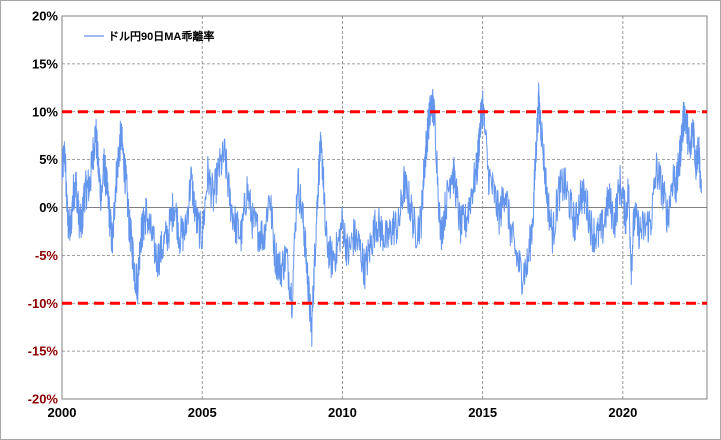 Image resolution: width=721 pixels, height=440 pixels. What do you see at coordinates (47, 255) in the screenshot?
I see `y-tick-label: -5%` at bounding box center [47, 255].